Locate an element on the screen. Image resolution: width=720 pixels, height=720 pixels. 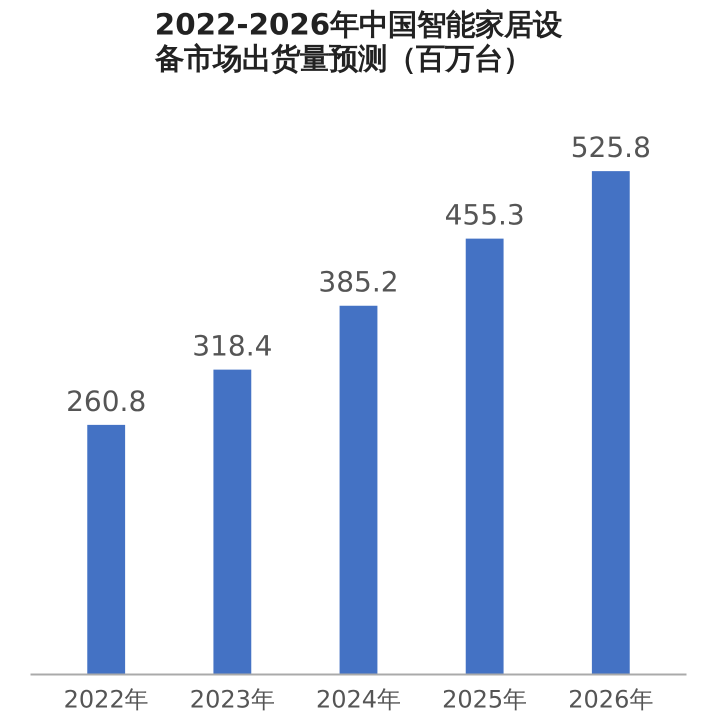
data-label: 318.4 is located at coordinates (232, 346).